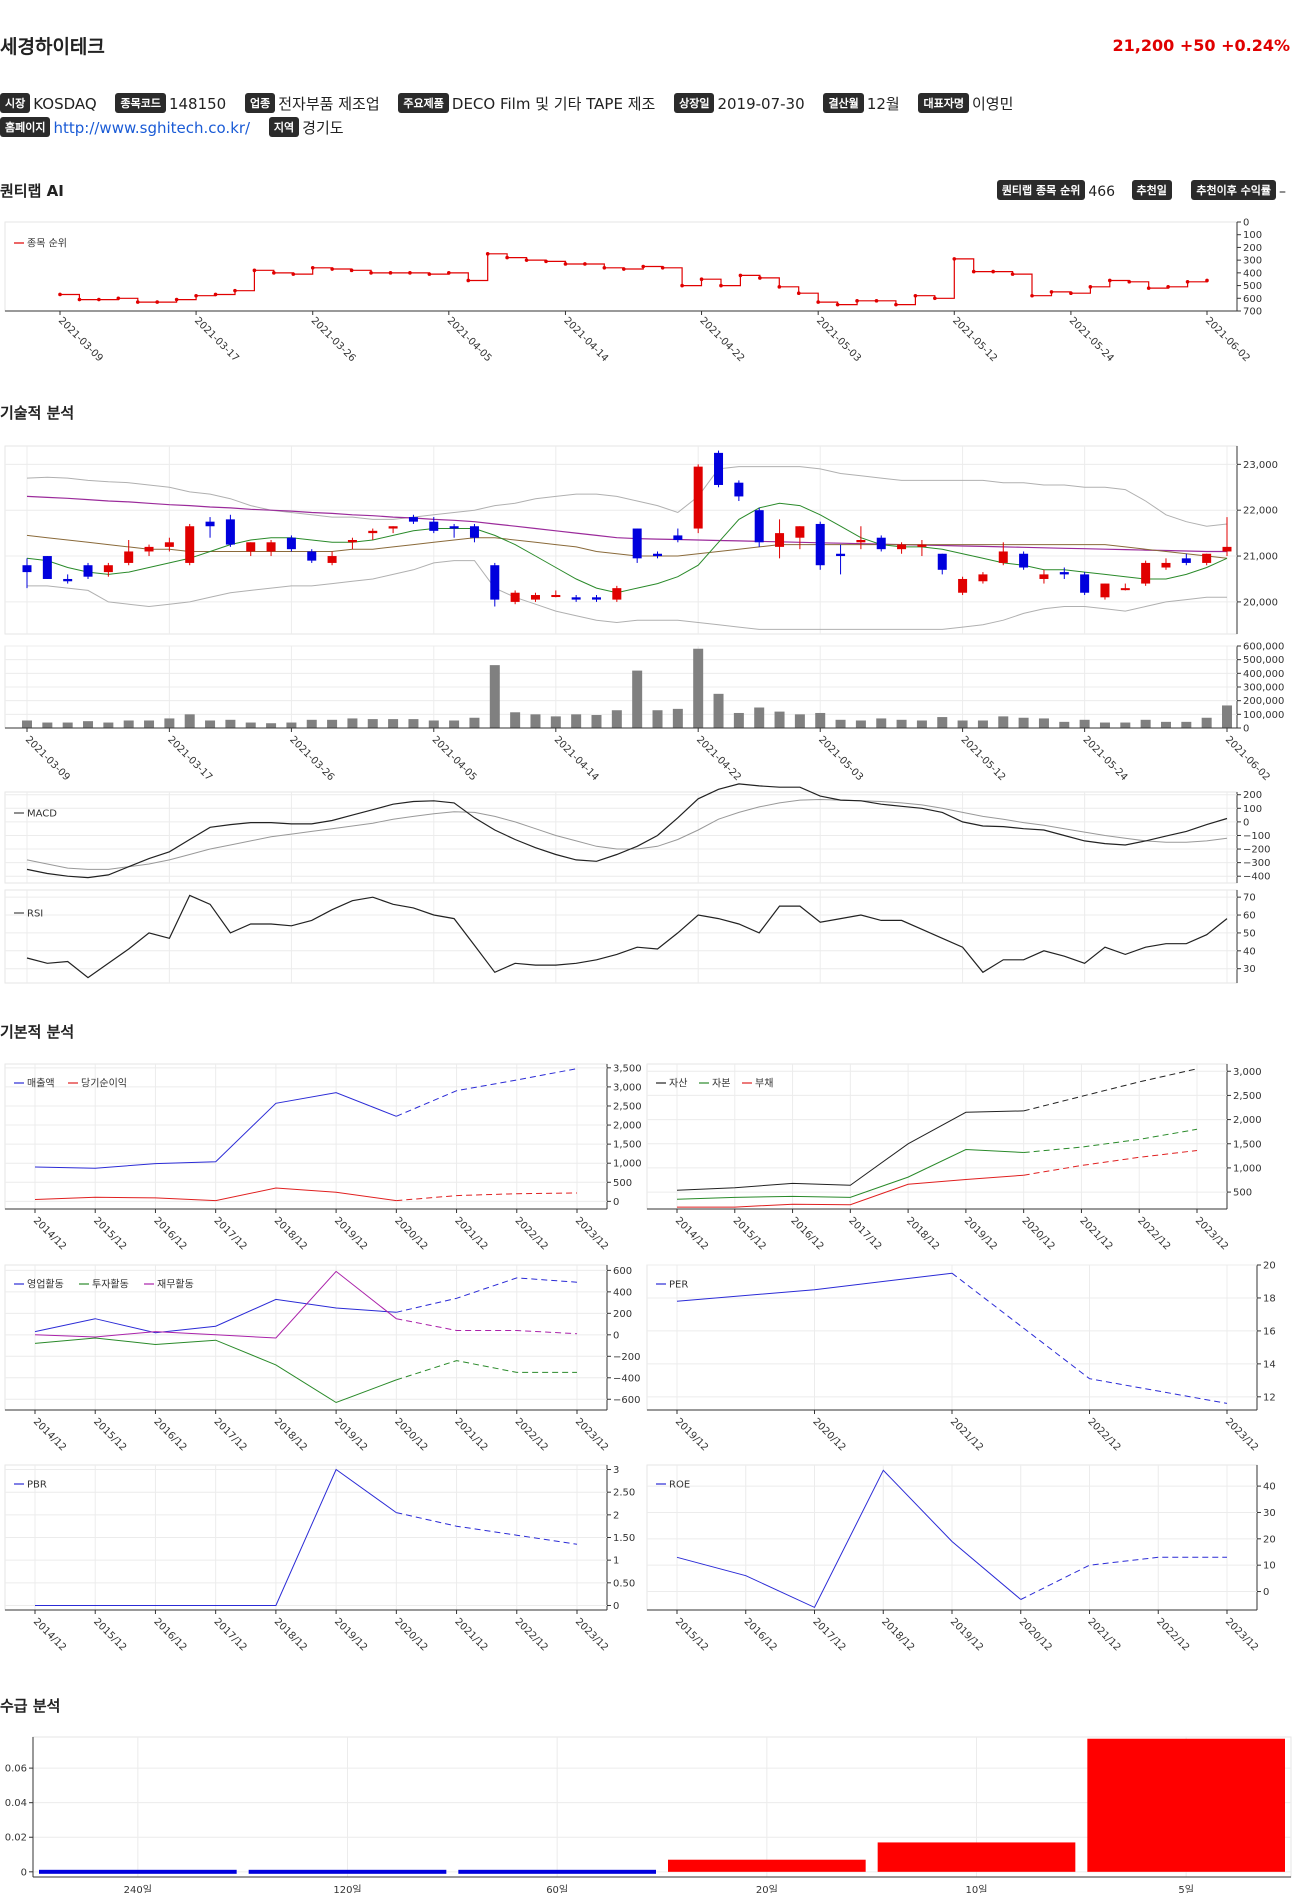 The image size is (1296, 1893). Describe the element at coordinates (16, 1769) in the screenshot. I see `y-tick-label: 0.06` at that location.